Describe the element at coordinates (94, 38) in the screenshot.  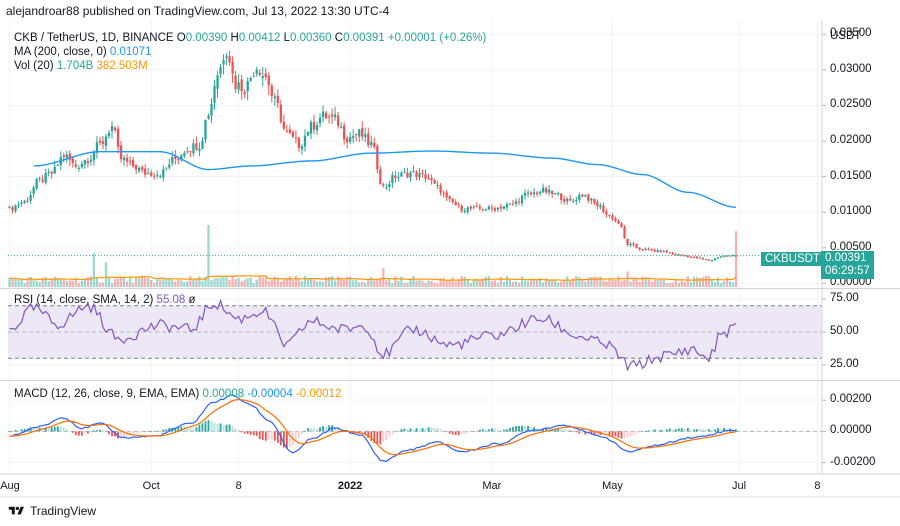
I see `symbol-label: CKB / TetherUS, 1D, BINANCE` at that location.